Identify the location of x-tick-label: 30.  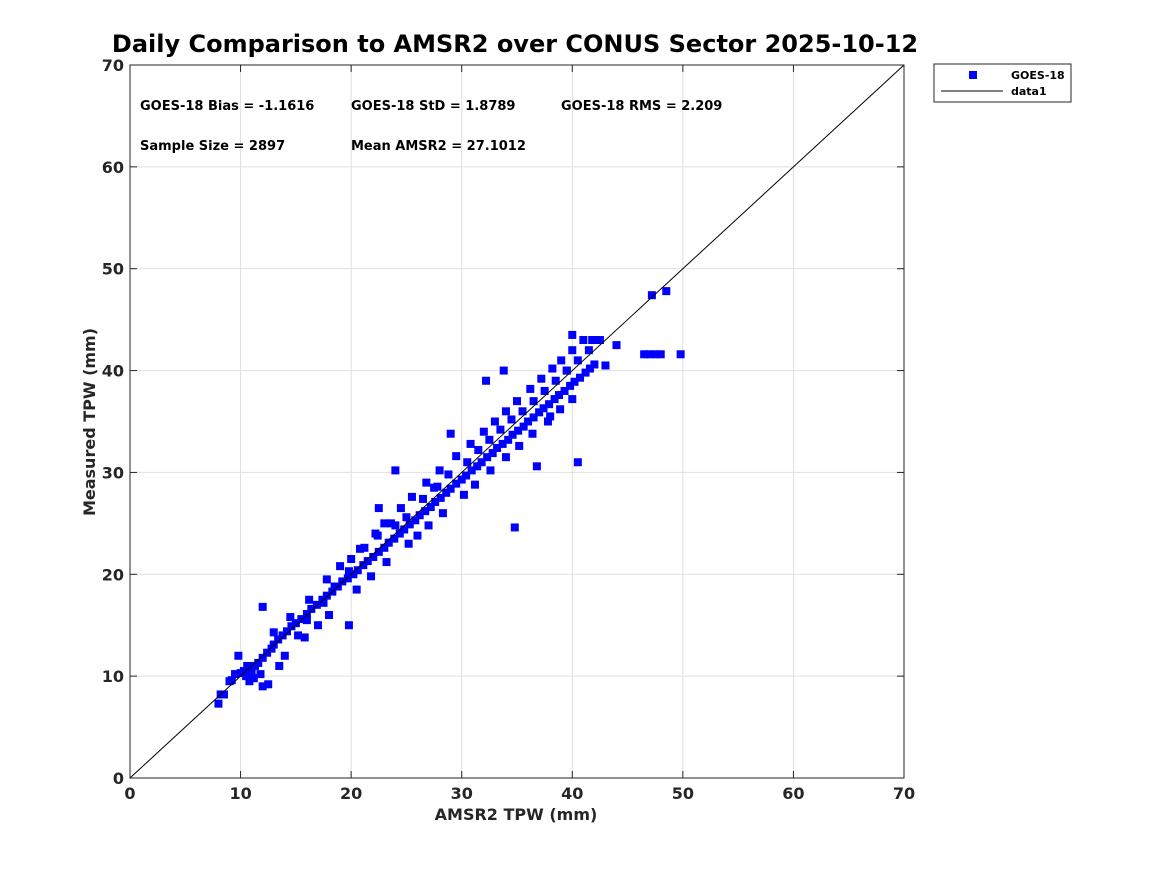
(462, 793).